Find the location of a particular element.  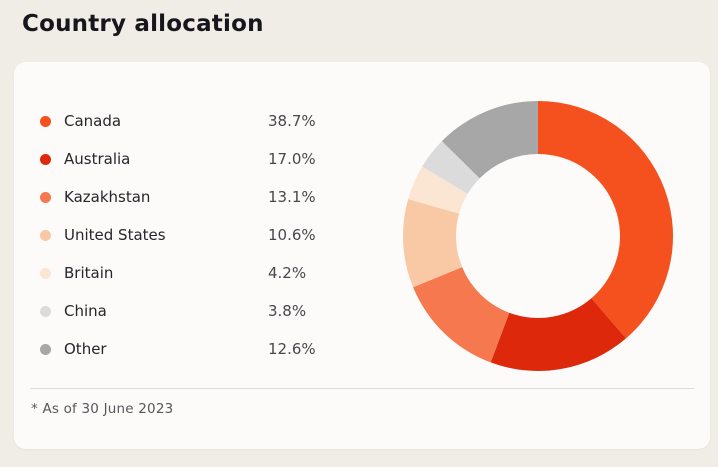

donut-segment-united-states is located at coordinates (433, 243).